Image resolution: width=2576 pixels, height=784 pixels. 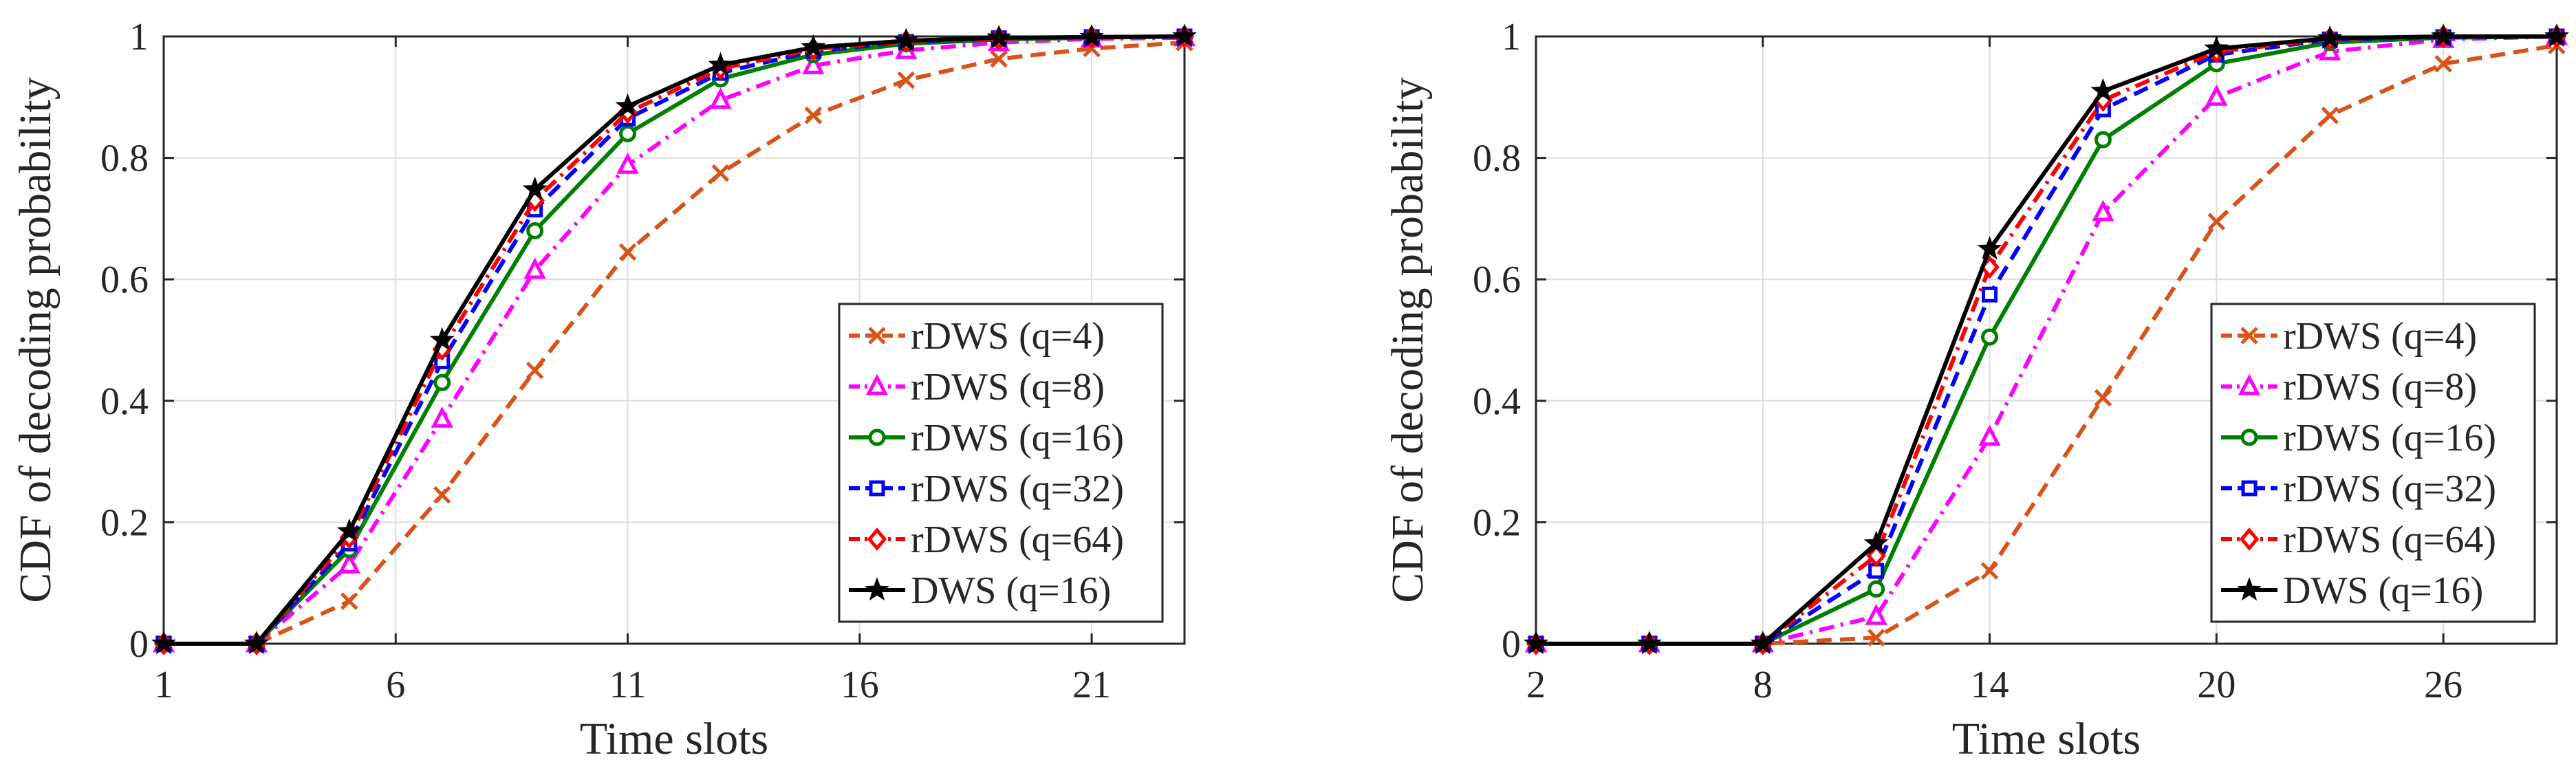 What do you see at coordinates (1008, 387) in the screenshot?
I see `legend-label: rDWS (q=8)` at bounding box center [1008, 387].